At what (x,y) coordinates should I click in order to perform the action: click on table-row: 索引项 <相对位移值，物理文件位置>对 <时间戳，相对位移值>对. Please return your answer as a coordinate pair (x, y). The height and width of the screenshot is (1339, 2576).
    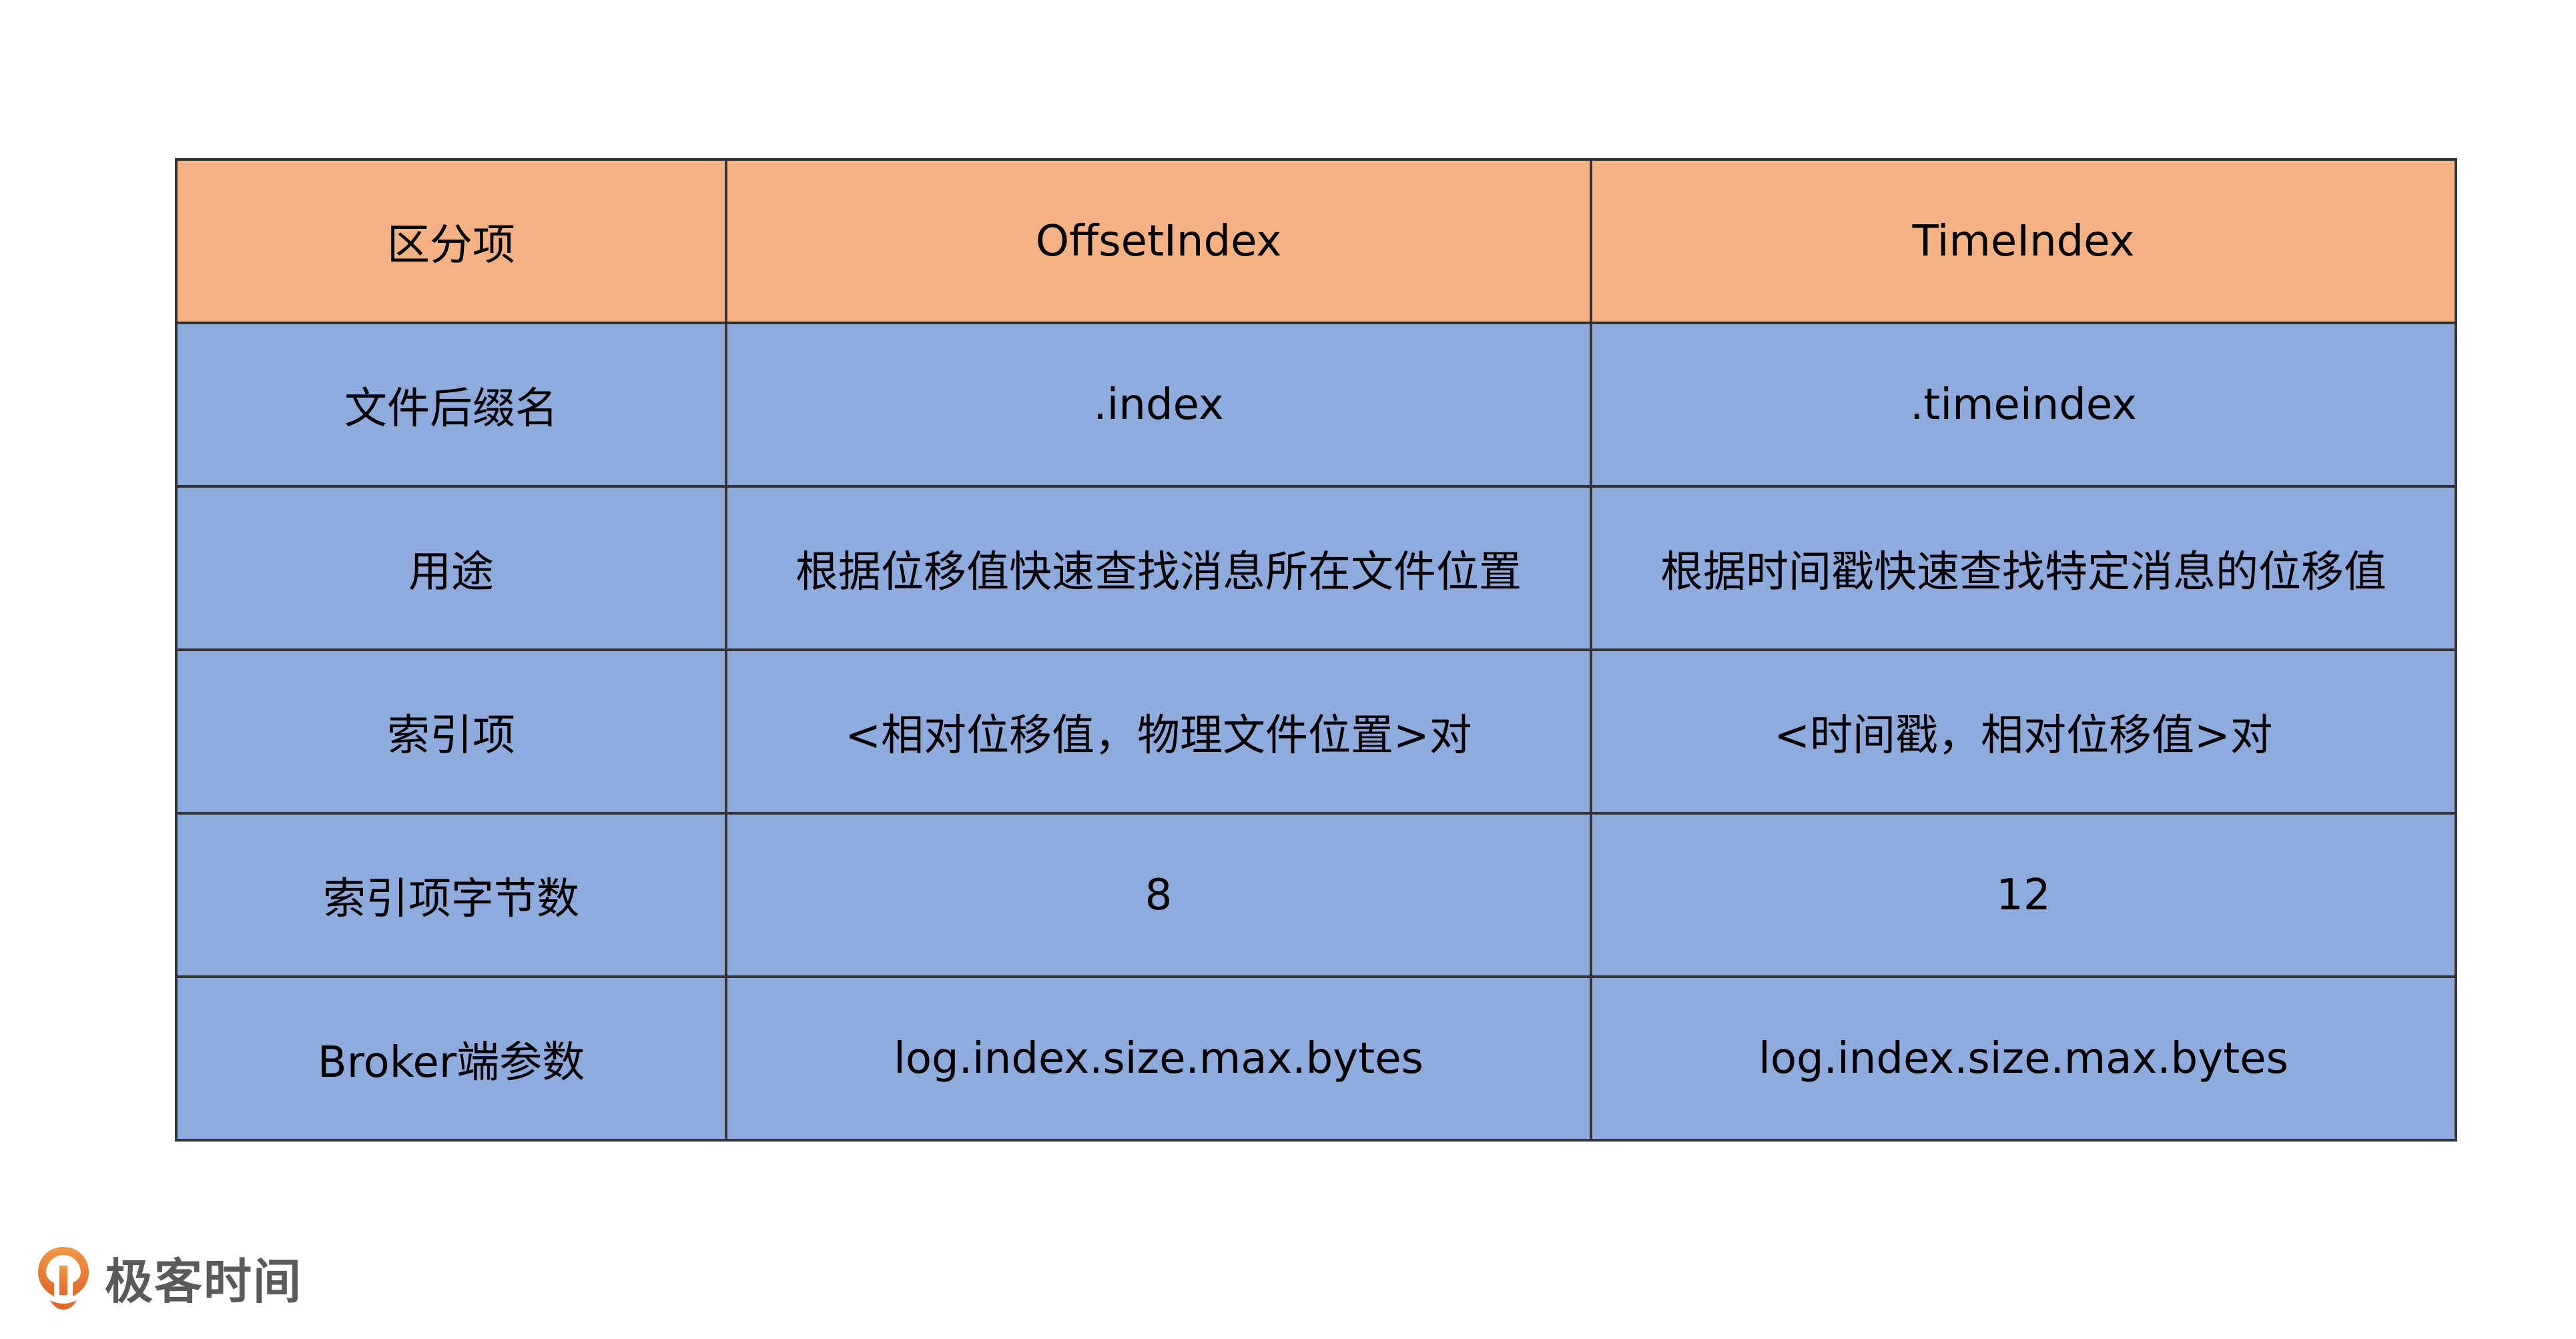
    Looking at the image, I should click on (1316, 732).